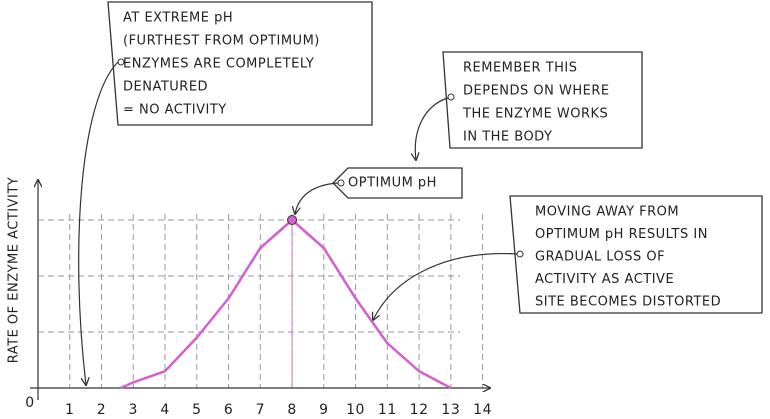  What do you see at coordinates (507, 137) in the screenshot?
I see `annotation-text: IN THE BODY` at bounding box center [507, 137].